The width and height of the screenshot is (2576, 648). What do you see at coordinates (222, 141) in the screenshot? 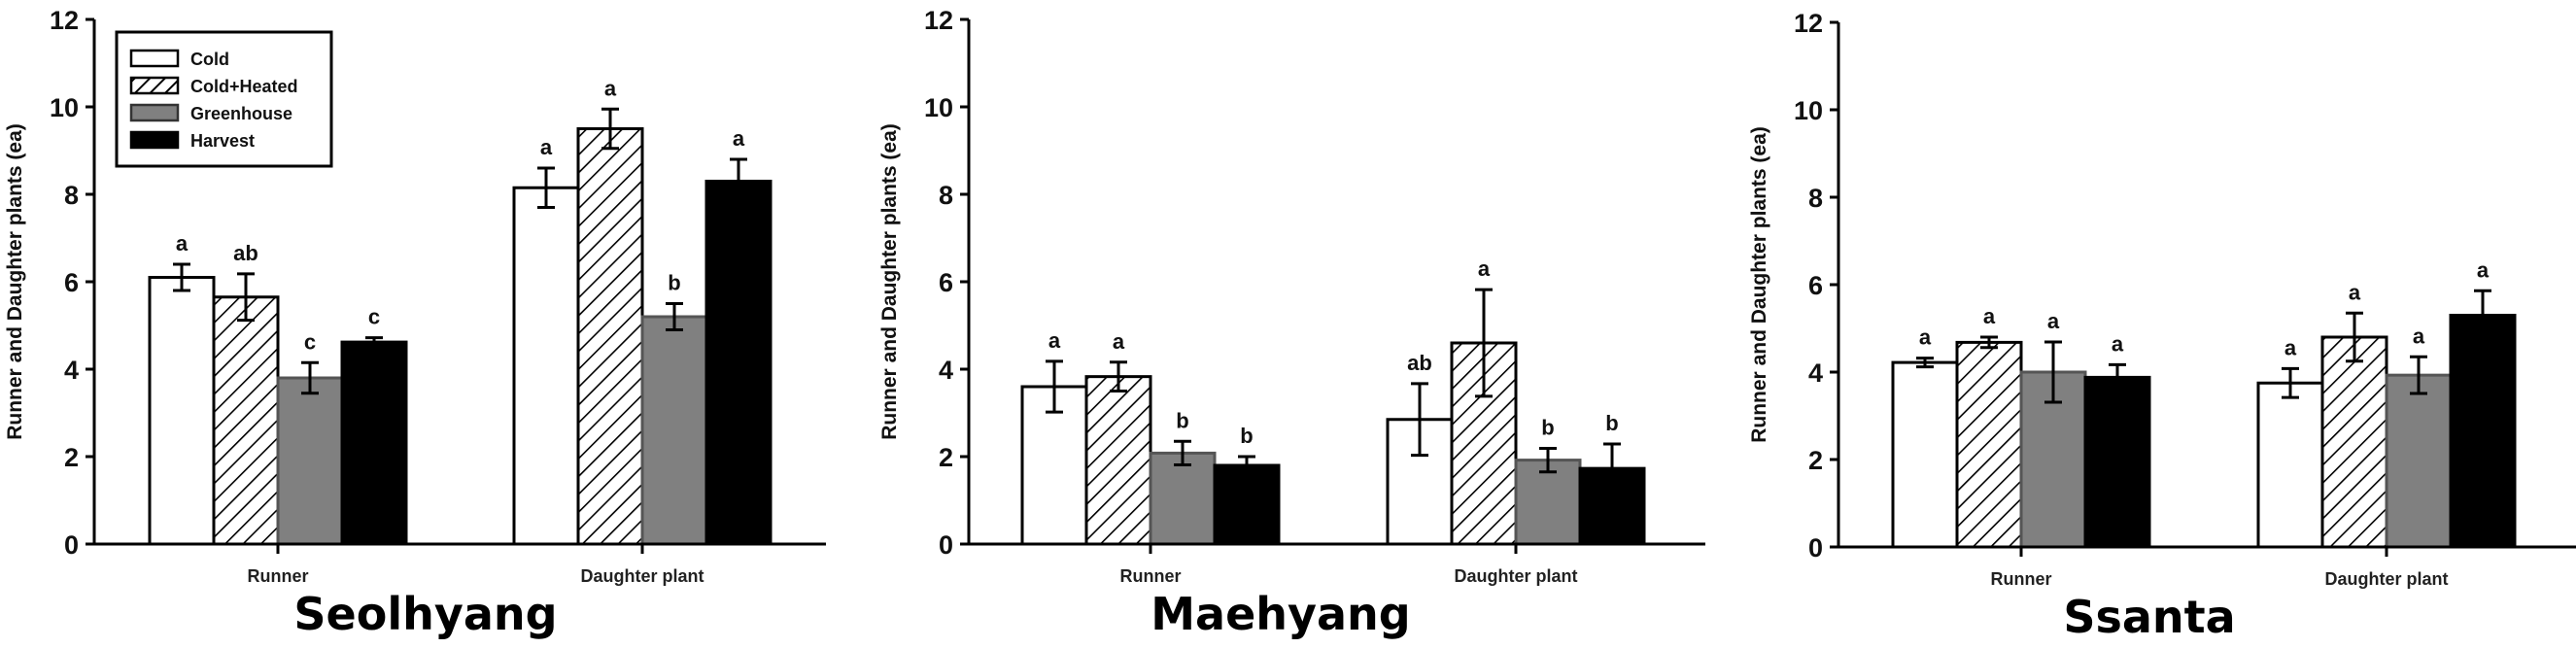
I see `legend-label: Harvest` at bounding box center [222, 141].